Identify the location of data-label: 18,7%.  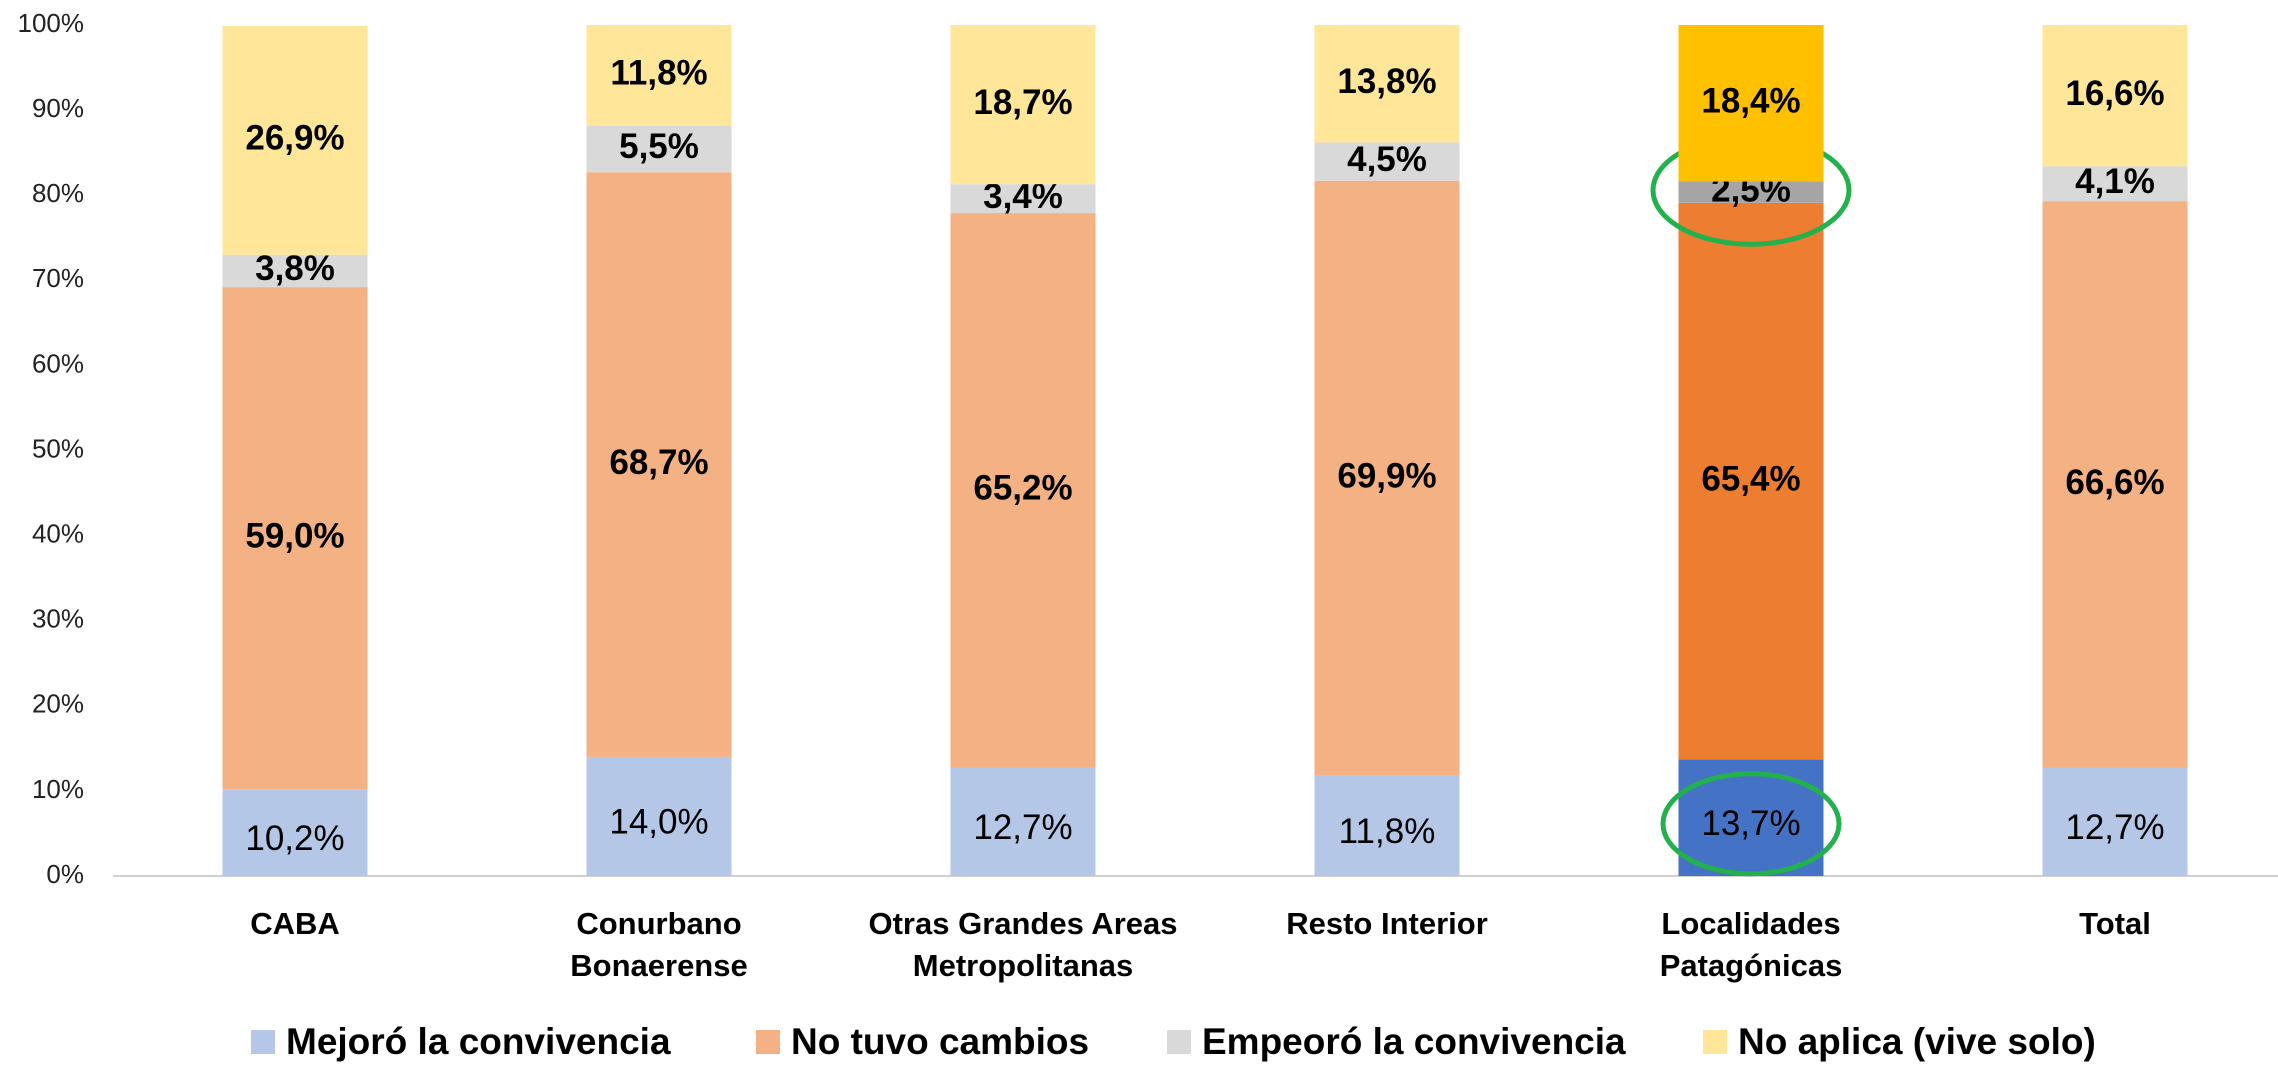
(1022, 102).